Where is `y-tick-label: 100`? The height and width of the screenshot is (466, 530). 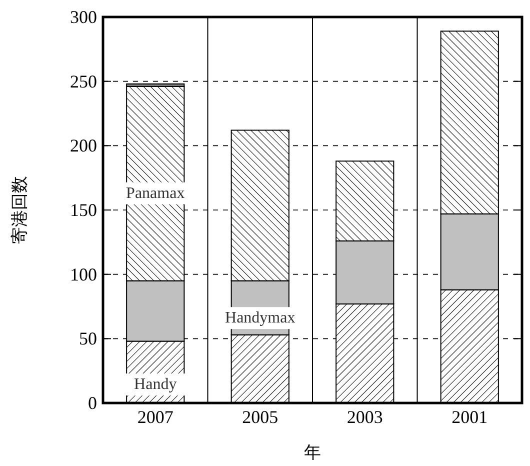
y-tick-label: 100 is located at coordinates (83, 274).